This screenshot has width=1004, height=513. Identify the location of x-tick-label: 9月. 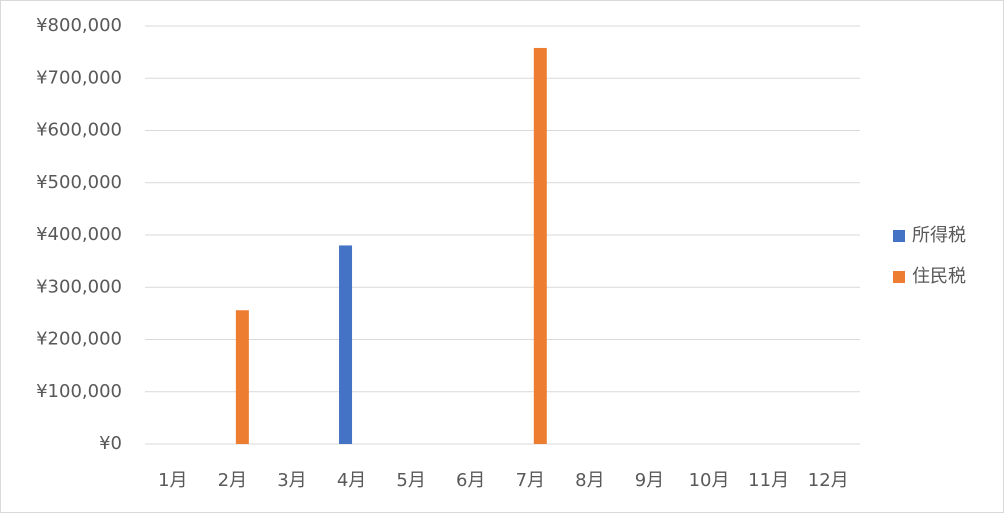
(649, 480).